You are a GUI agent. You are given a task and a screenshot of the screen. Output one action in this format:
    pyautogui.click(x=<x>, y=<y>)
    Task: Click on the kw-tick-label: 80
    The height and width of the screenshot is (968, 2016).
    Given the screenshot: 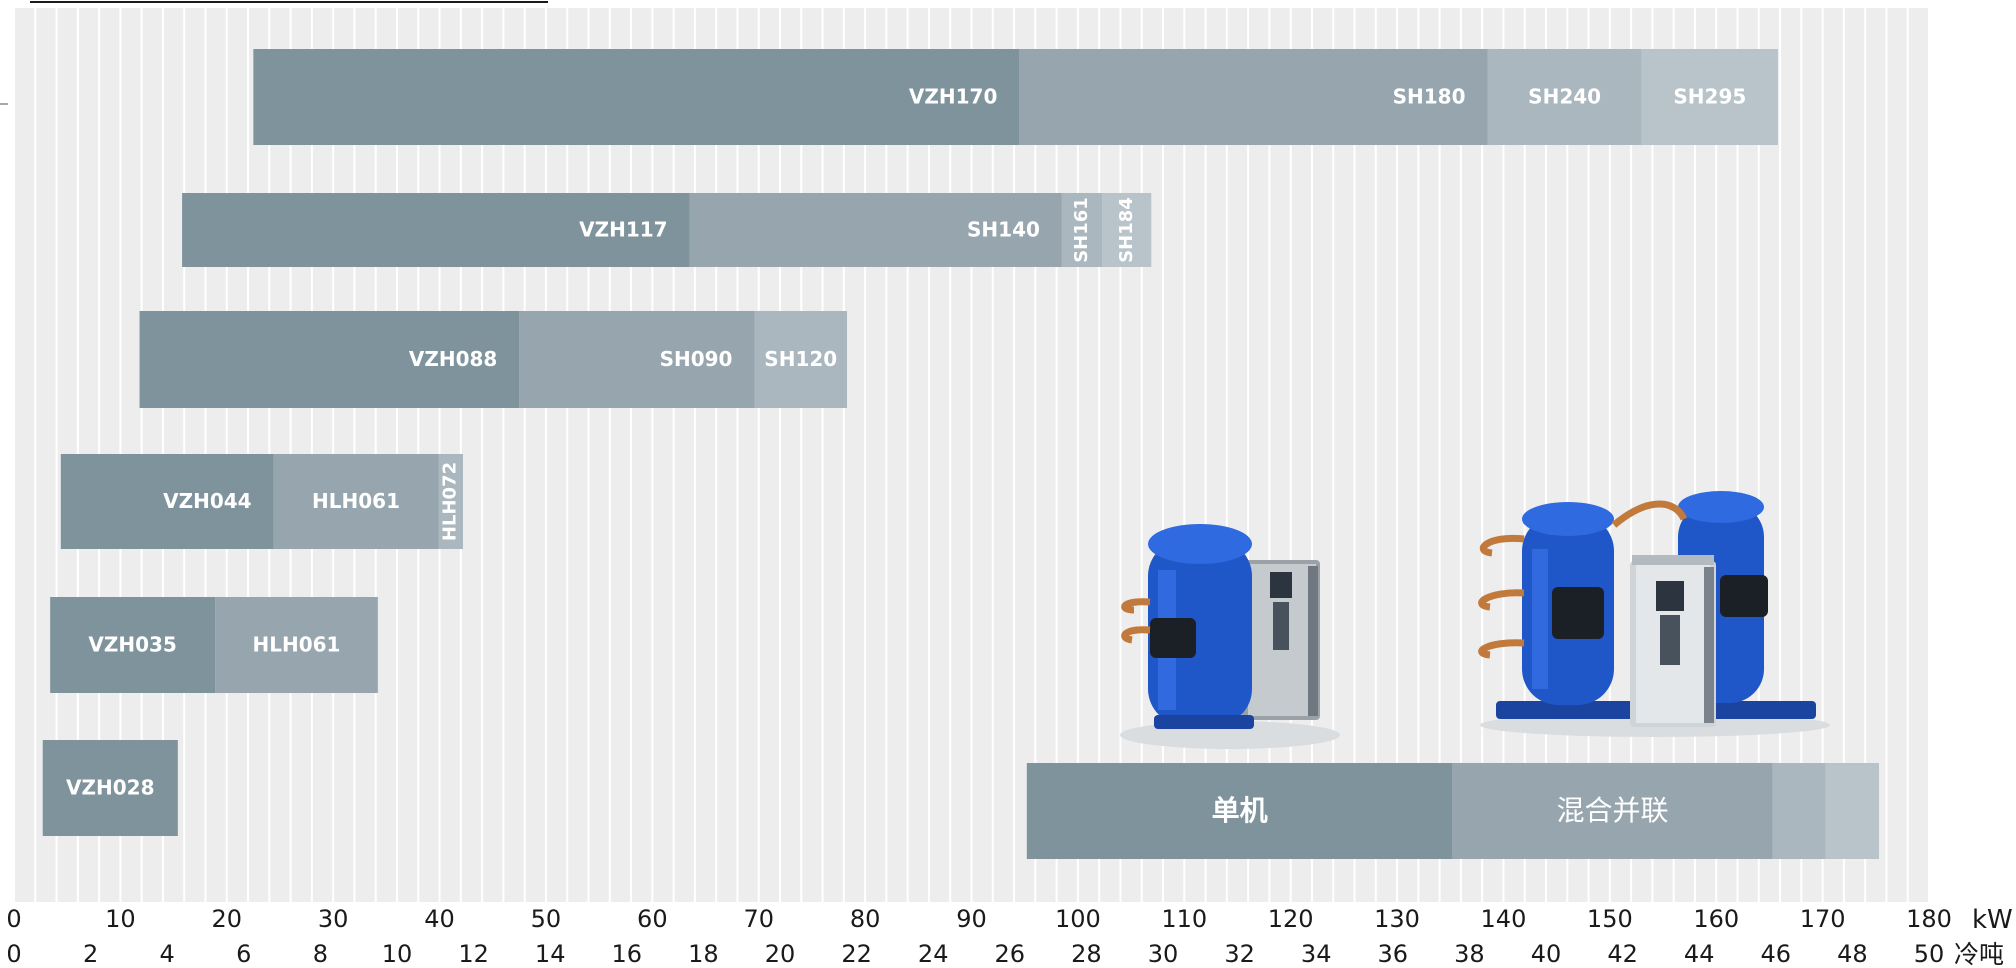 What is the action you would take?
    pyautogui.click(x=865, y=919)
    